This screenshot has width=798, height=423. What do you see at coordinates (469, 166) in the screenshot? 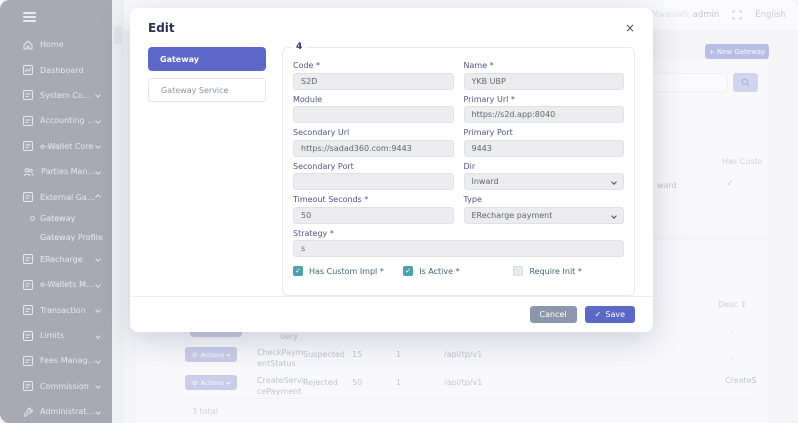
I see `dir-label: Dir` at bounding box center [469, 166].